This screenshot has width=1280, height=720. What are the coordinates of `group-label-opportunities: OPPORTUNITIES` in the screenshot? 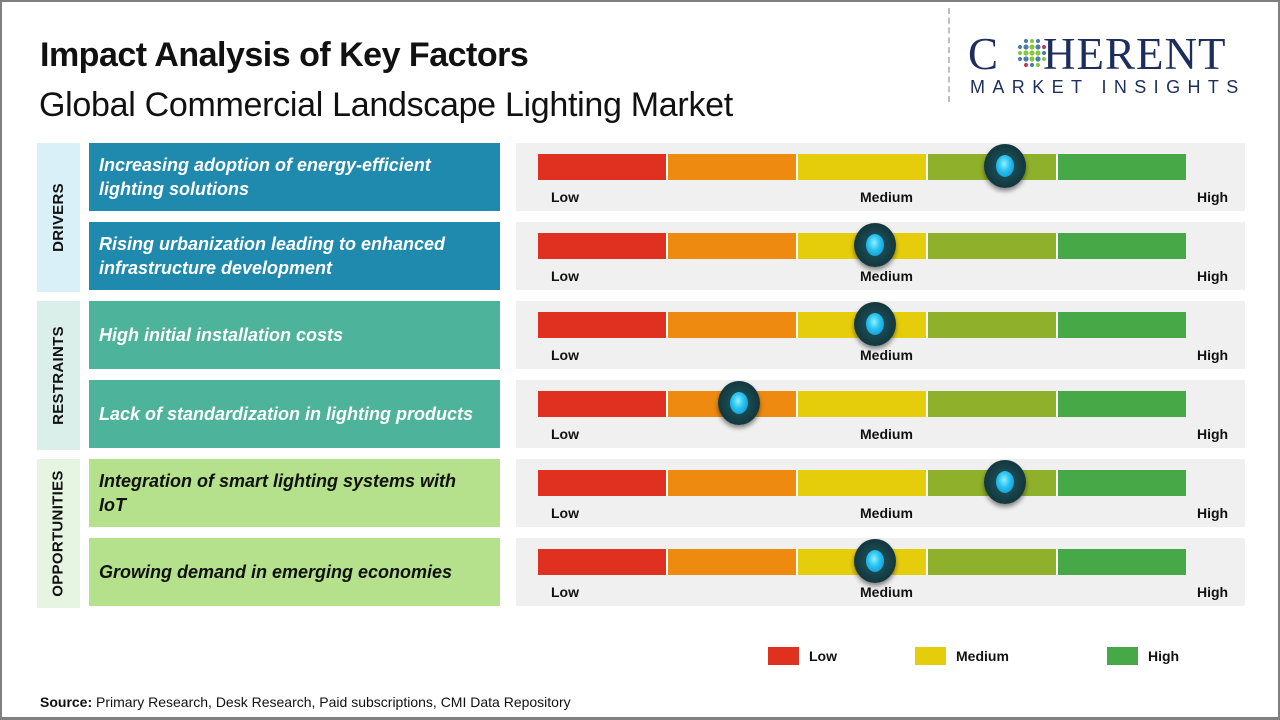 It's located at (58, 533).